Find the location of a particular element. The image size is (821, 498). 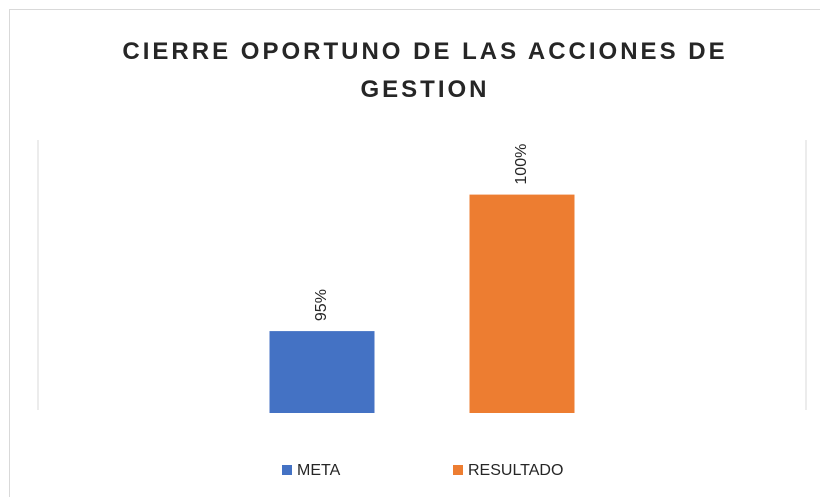

data-label: 95% is located at coordinates (321, 305).